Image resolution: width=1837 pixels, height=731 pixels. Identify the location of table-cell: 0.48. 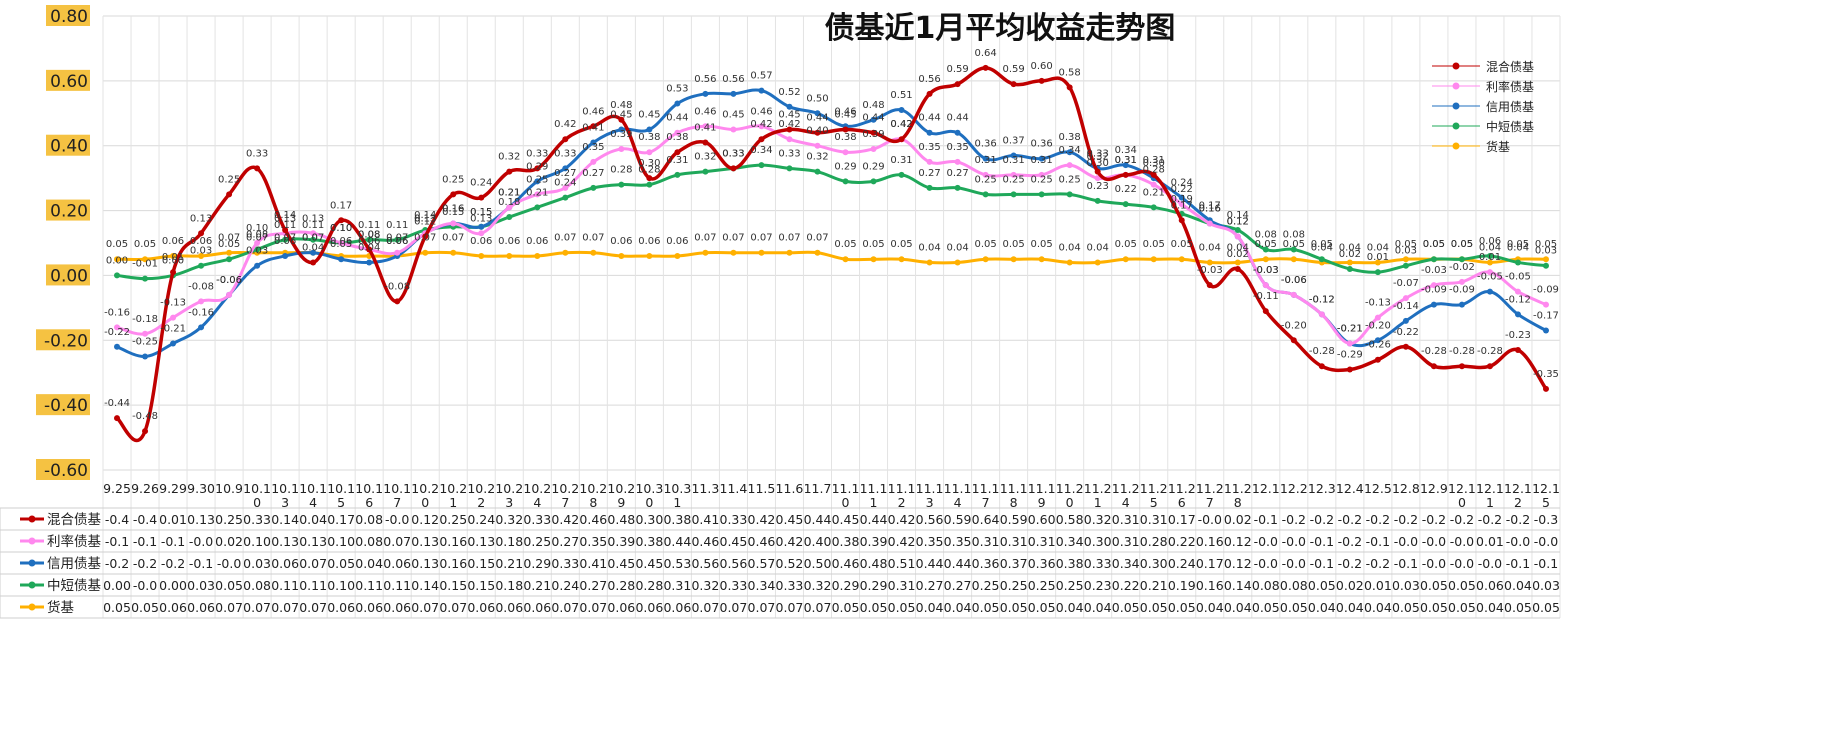
(621, 519).